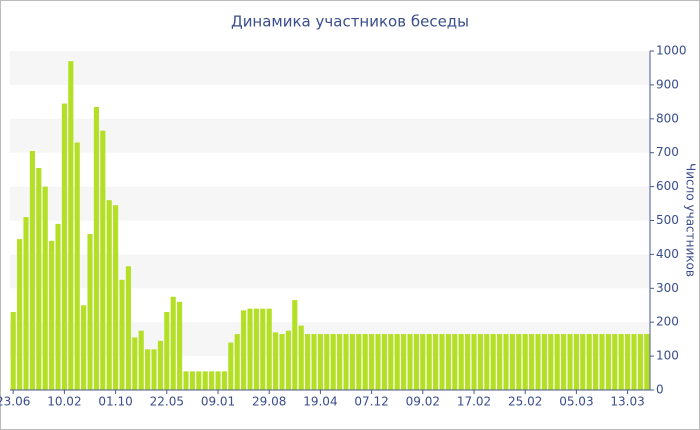 The image size is (700, 430). Describe the element at coordinates (667, 254) in the screenshot. I see `y-tick-label: 400` at that location.